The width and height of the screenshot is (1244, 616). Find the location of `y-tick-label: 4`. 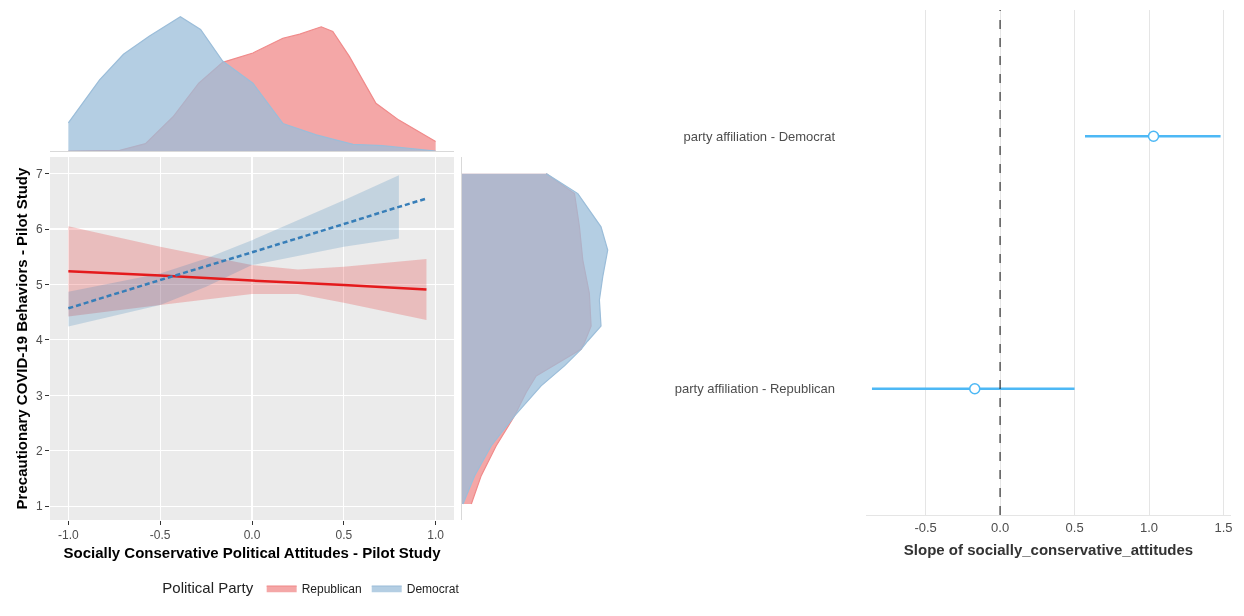

y-tick-label: 4 is located at coordinates (39, 340).